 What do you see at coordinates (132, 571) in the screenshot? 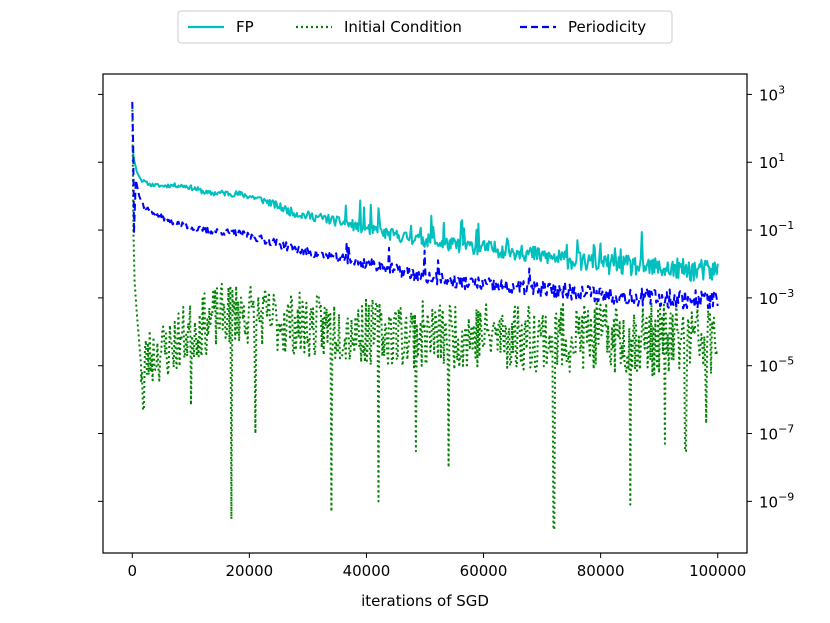
I see `x-tick-label: 0` at bounding box center [132, 571].